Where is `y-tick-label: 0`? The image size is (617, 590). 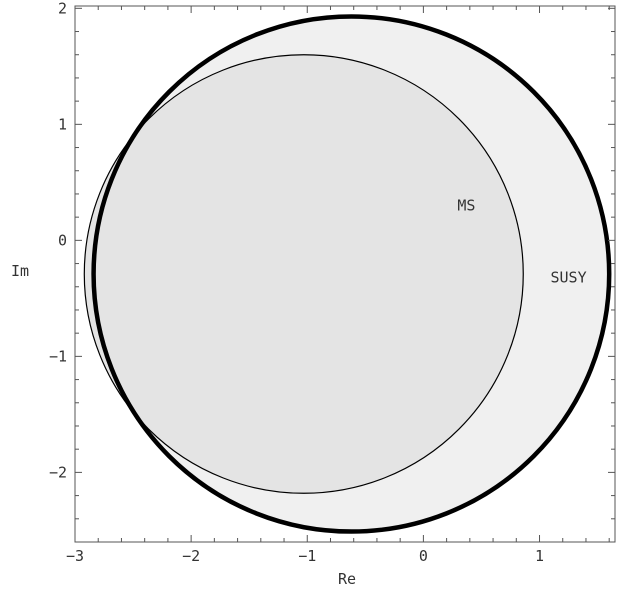 y-tick-label: 0 is located at coordinates (62, 240).